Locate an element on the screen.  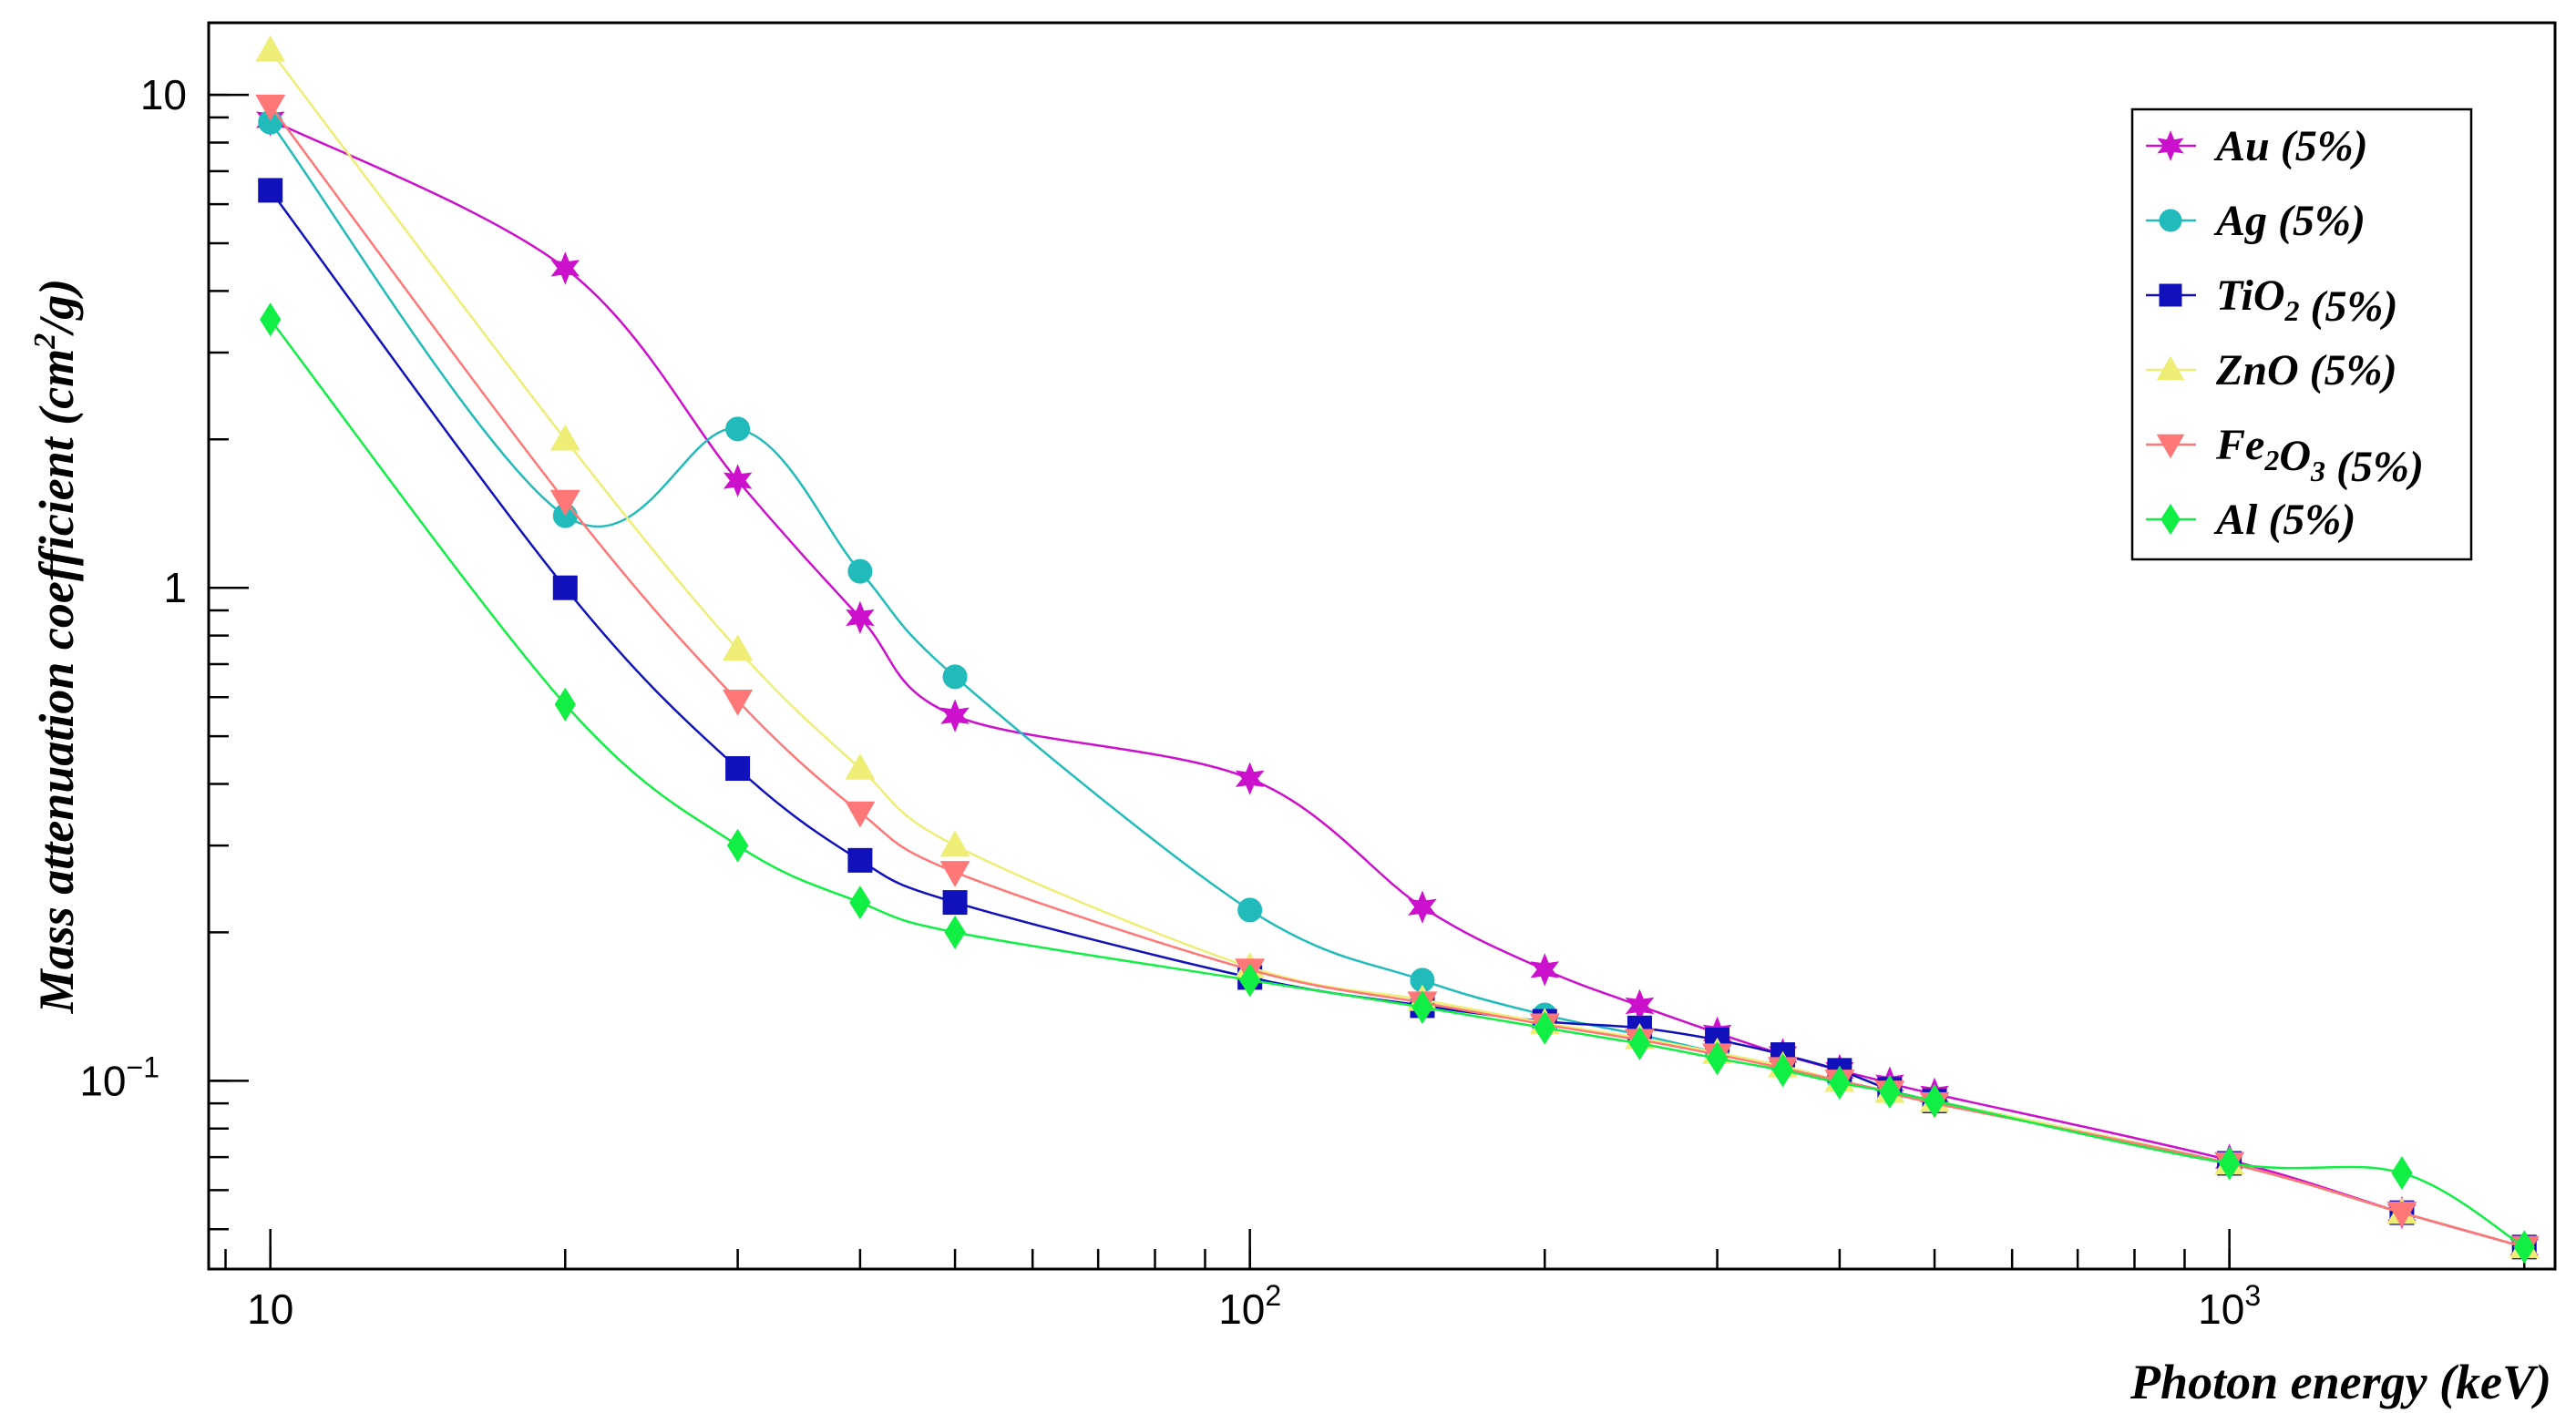
legend-entry: Au (5%) is located at coordinates (2257, 146).